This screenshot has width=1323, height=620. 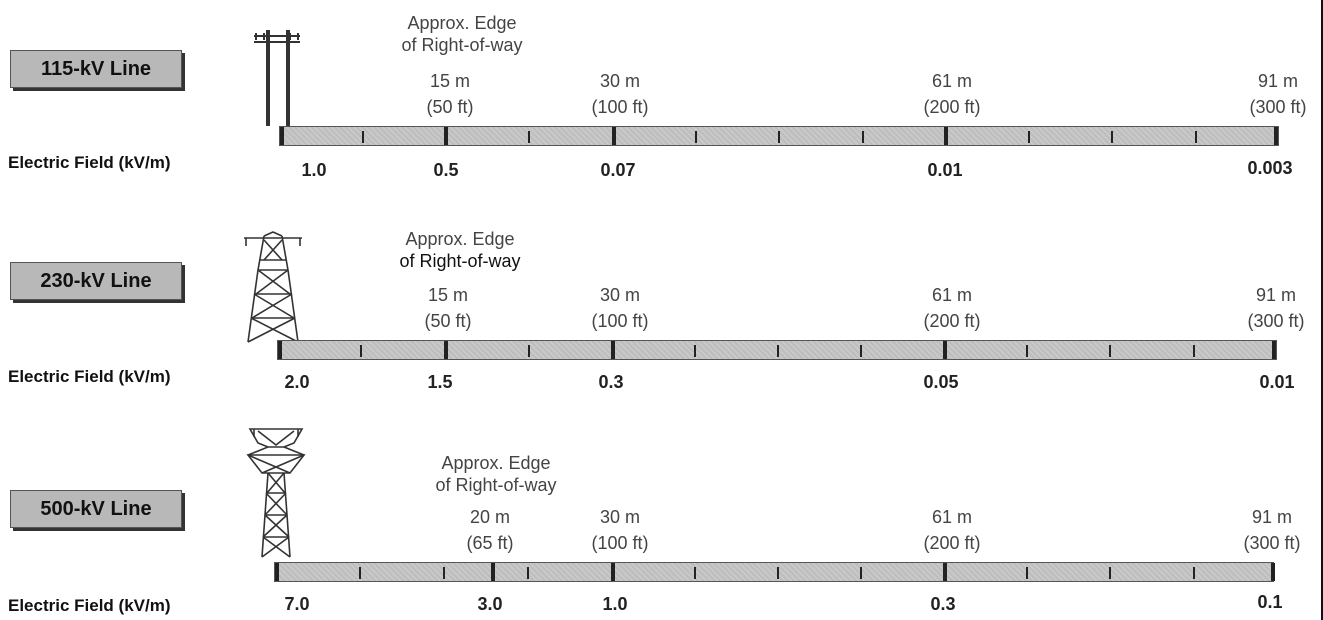 I want to click on row-edge-label-2: Approx. Edge of Right-of-way, so click(x=460, y=250).